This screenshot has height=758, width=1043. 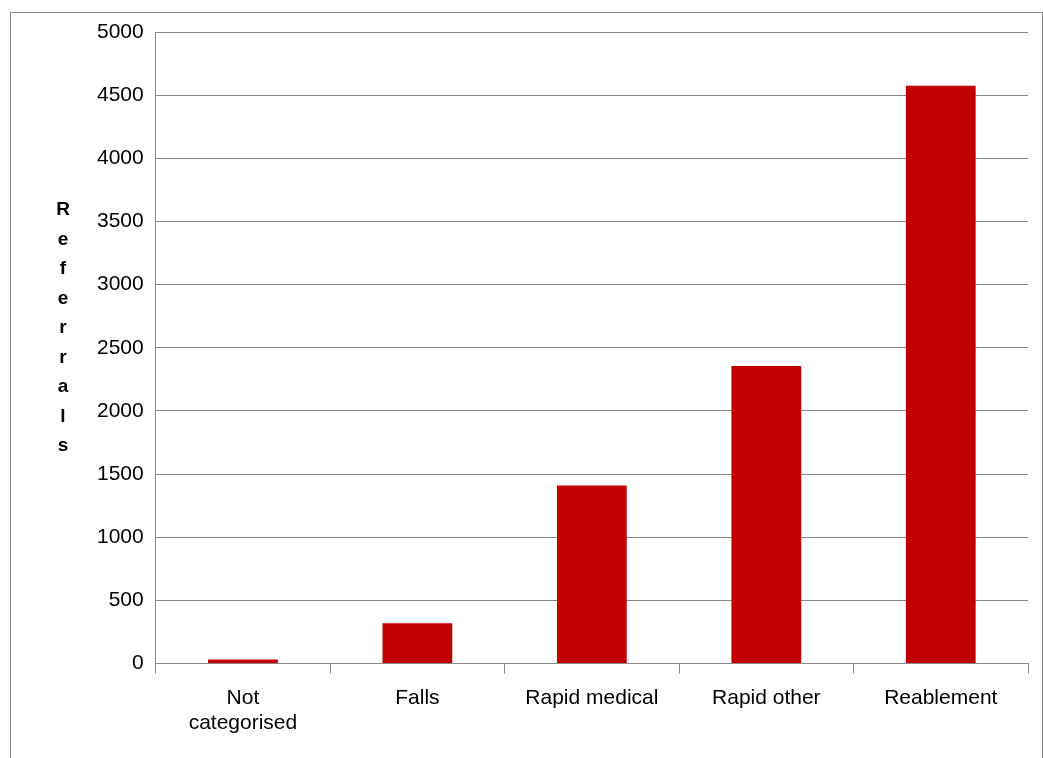 I want to click on y-tick-label: 2000, so click(x=120, y=409).